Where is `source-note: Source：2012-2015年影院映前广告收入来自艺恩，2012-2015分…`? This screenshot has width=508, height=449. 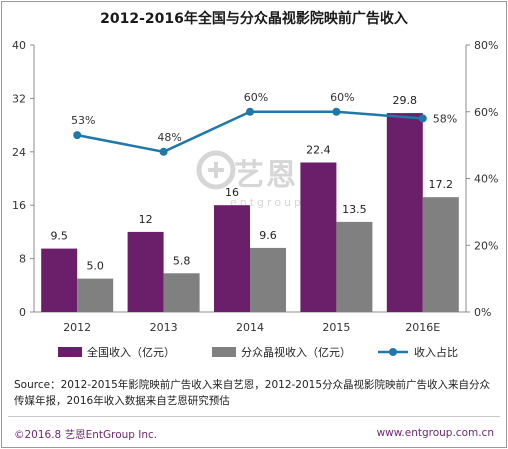 source-note: Source：2012-2015年影院映前广告收入来自艺恩，2012-2015分… is located at coordinates (252, 393).